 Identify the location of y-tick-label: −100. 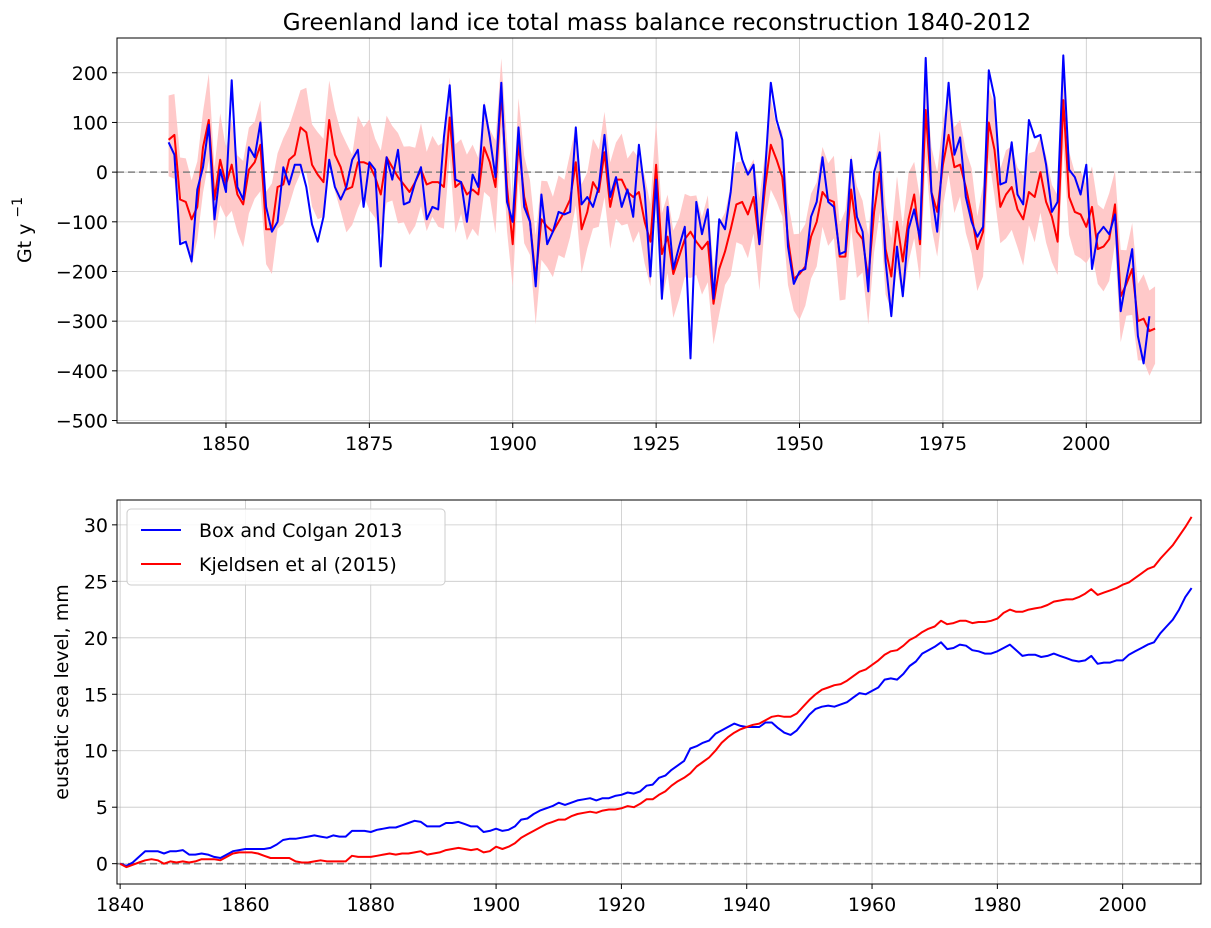
(82, 223).